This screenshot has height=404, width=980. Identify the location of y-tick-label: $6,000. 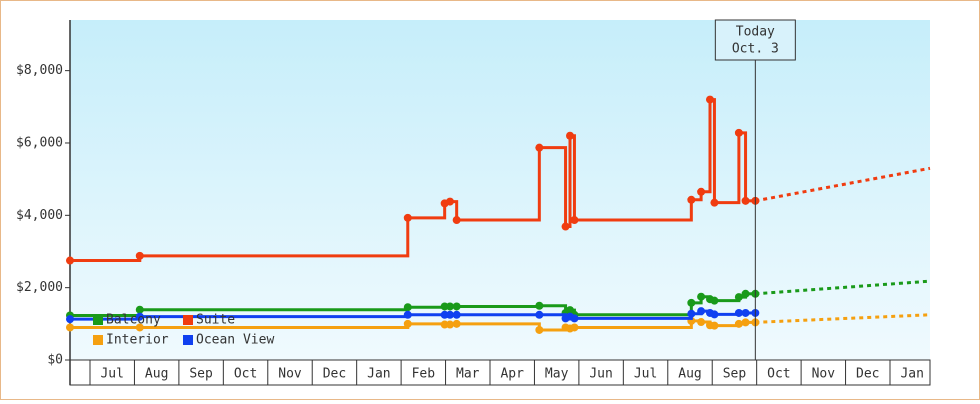
(39, 142).